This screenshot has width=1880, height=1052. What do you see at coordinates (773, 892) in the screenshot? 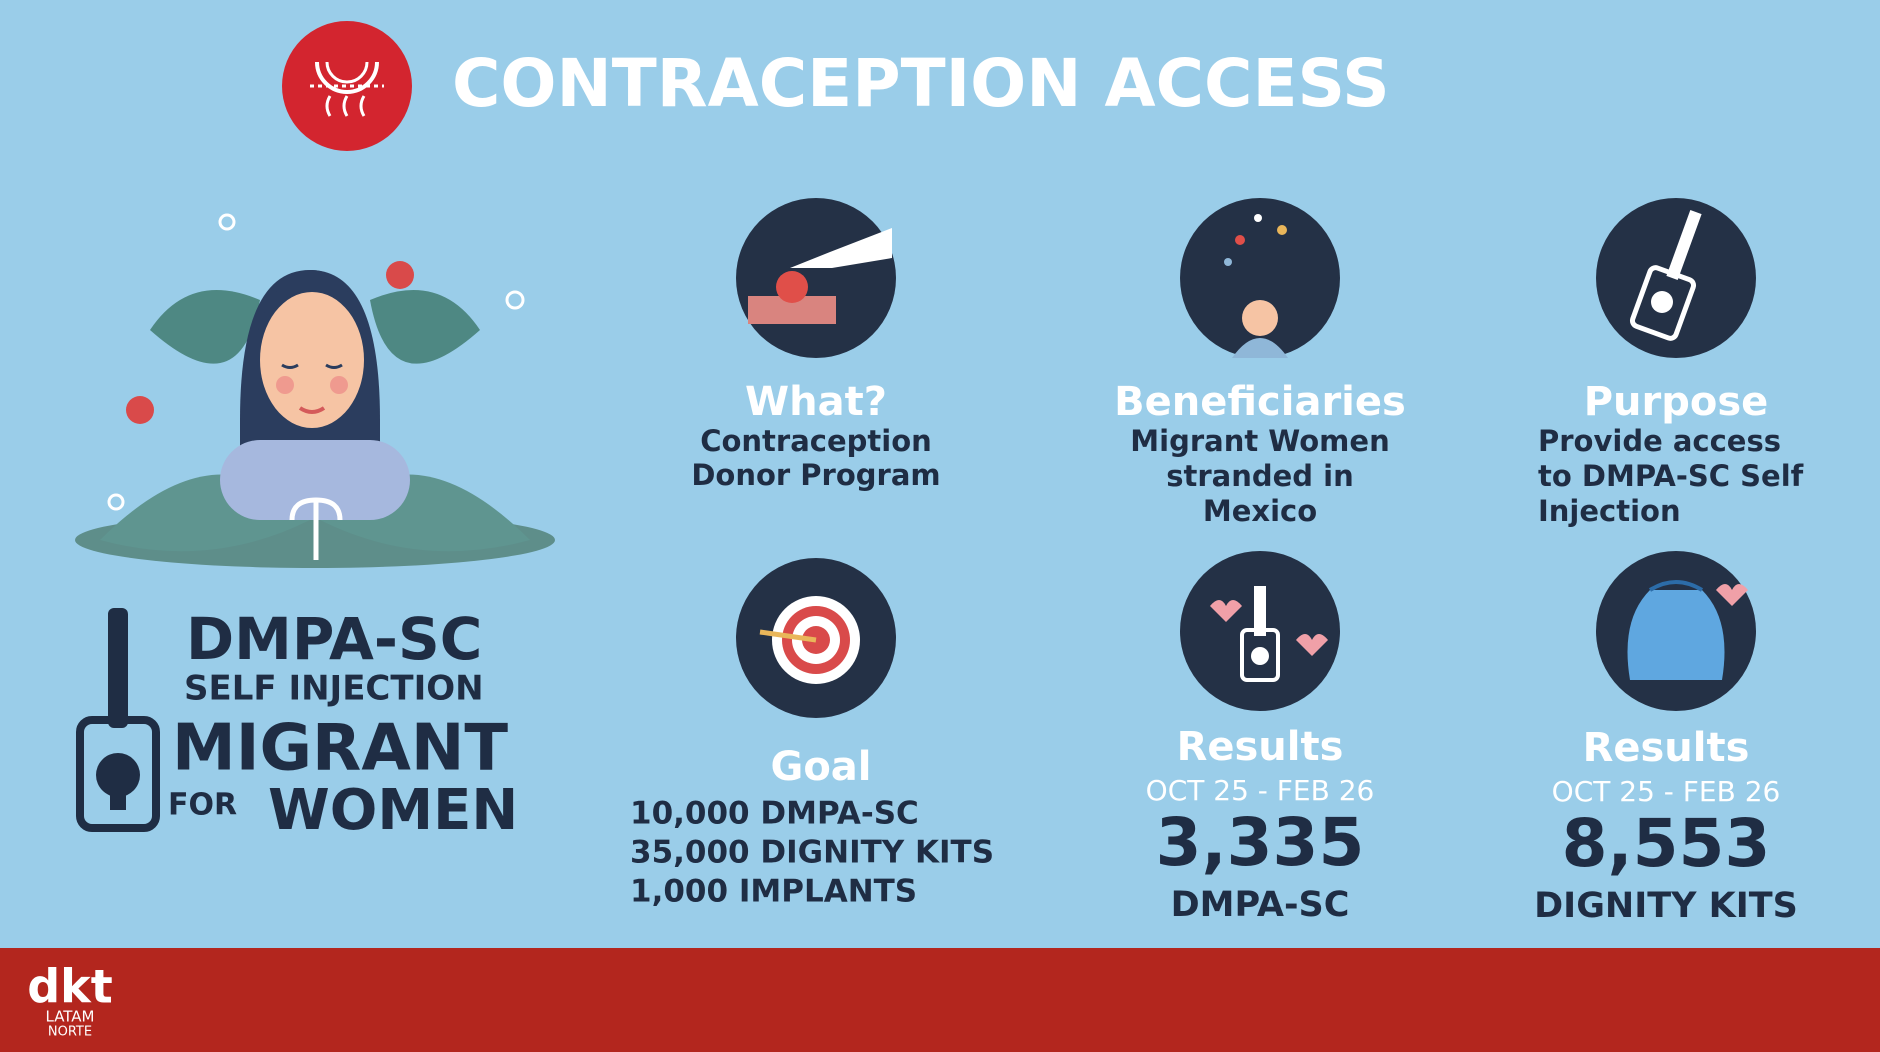
I see `card-text: 1,000 IMPLANTS` at bounding box center [773, 892].